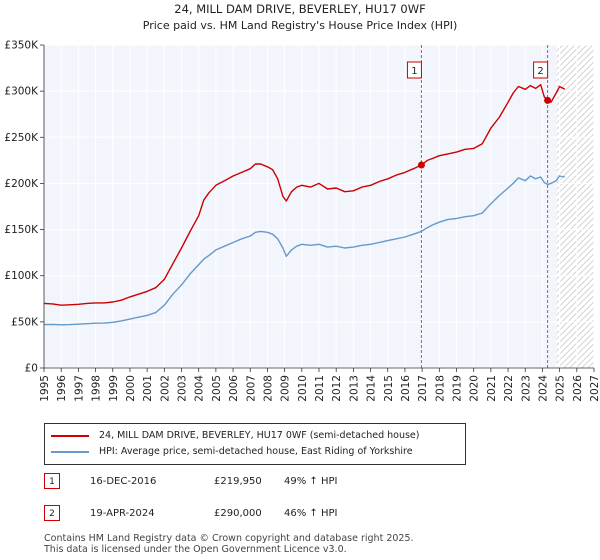 The image size is (600, 560). Describe the element at coordinates (21, 92) in the screenshot. I see `y-tick-label: £300K` at that location.